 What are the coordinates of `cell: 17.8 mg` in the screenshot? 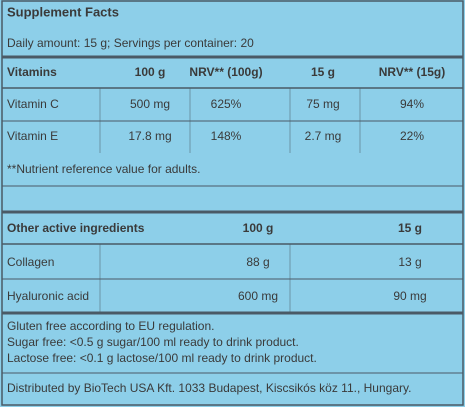 It's located at (149, 136).